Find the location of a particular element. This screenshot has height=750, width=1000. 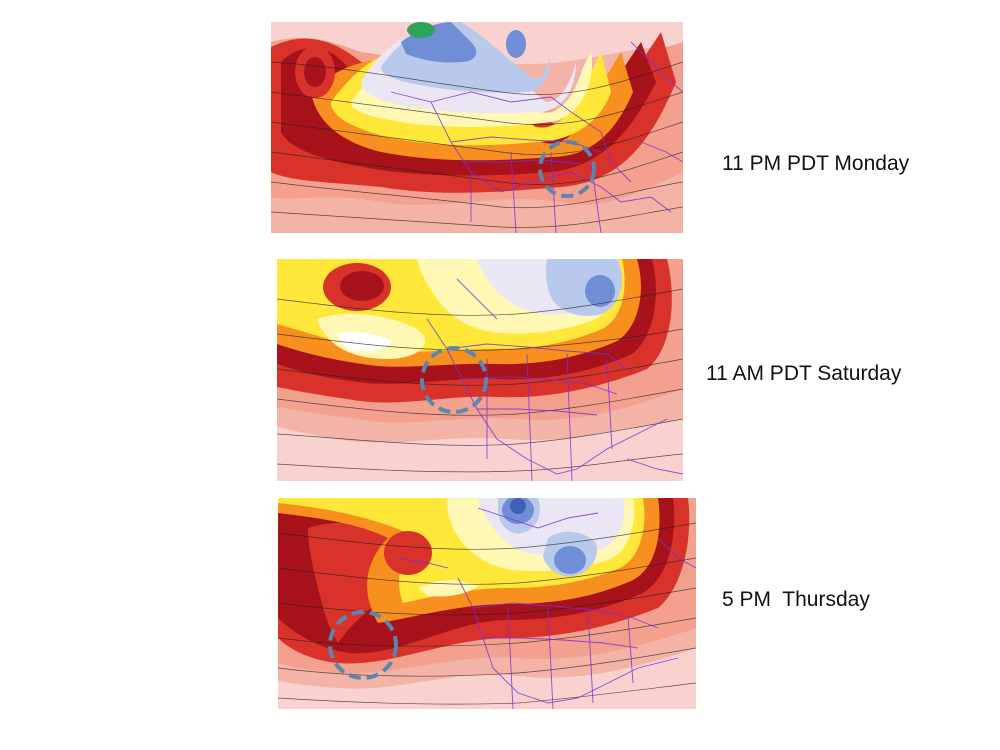

caption-monday: 11 PM PDT Monday is located at coordinates (816, 163).